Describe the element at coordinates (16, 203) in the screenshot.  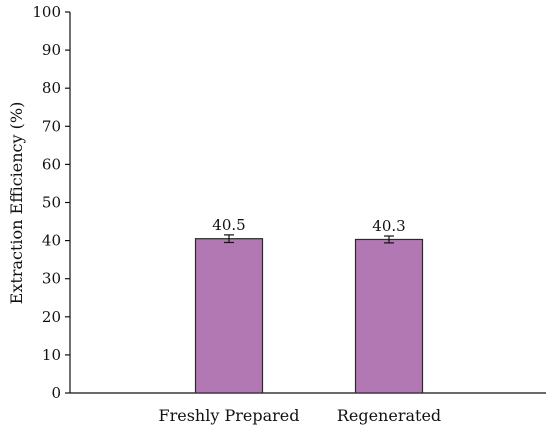
I see `y-axis-title: Extraction Efficiency (%)` at that location.